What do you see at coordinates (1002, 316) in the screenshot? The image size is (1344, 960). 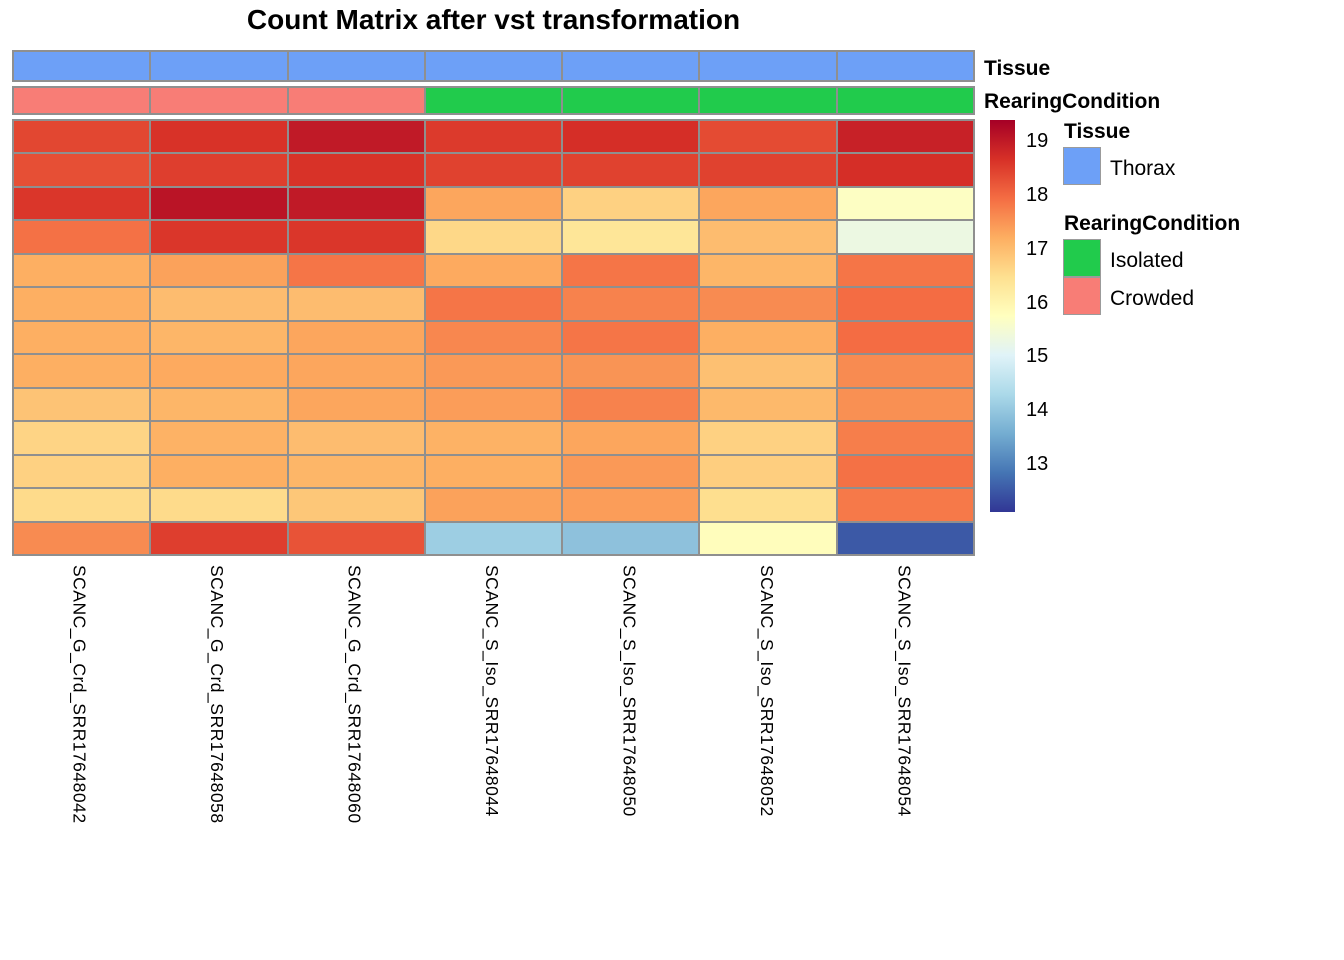 I see `color-scale-bar` at bounding box center [1002, 316].